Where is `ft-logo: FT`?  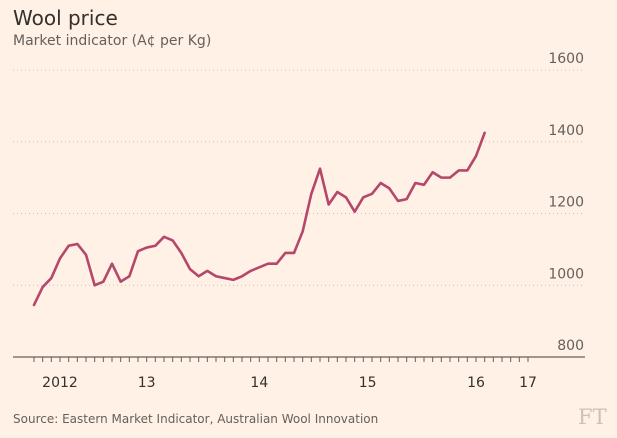 ft-logo: FT is located at coordinates (592, 417).